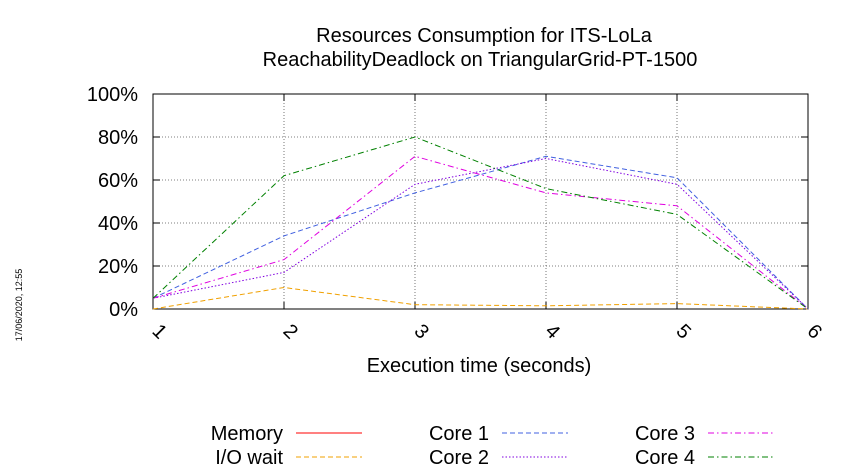  I want to click on y-tick-label: 0%, so click(123, 310).